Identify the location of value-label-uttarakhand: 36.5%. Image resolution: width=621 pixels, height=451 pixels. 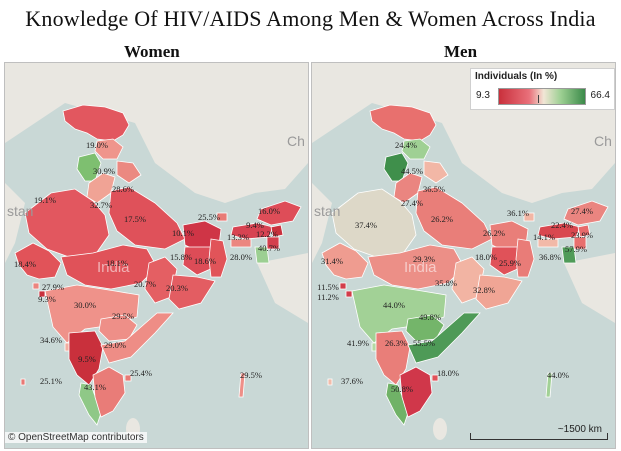
(434, 189).